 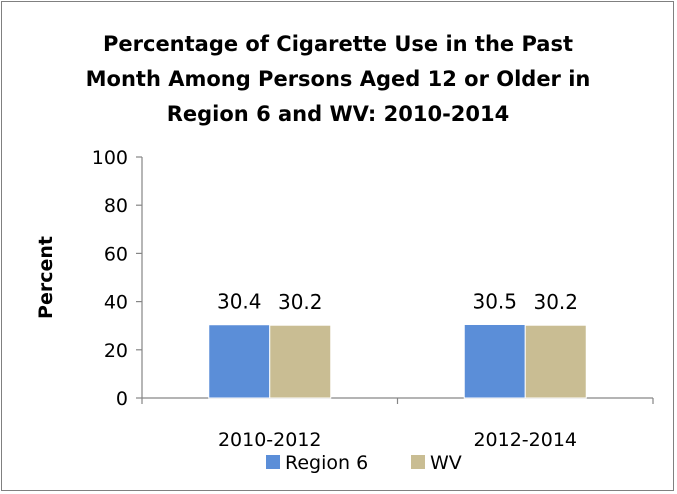 What do you see at coordinates (116, 206) in the screenshot?
I see `y-tick-label: 80` at bounding box center [116, 206].